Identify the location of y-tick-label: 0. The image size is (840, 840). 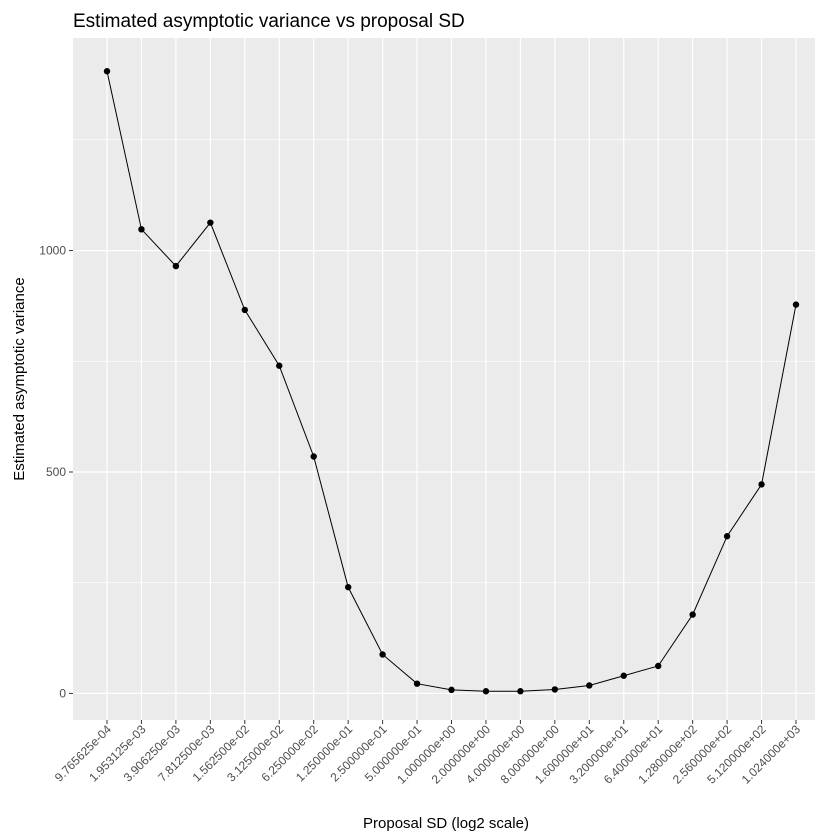
(62, 693).